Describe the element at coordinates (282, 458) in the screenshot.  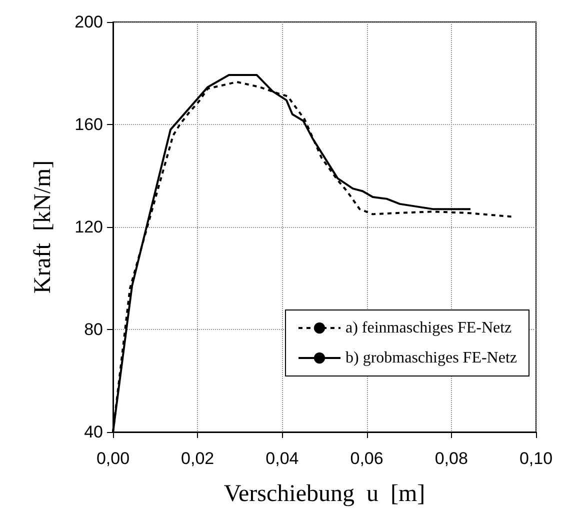
I see `x-tick-label: 0,04` at that location.